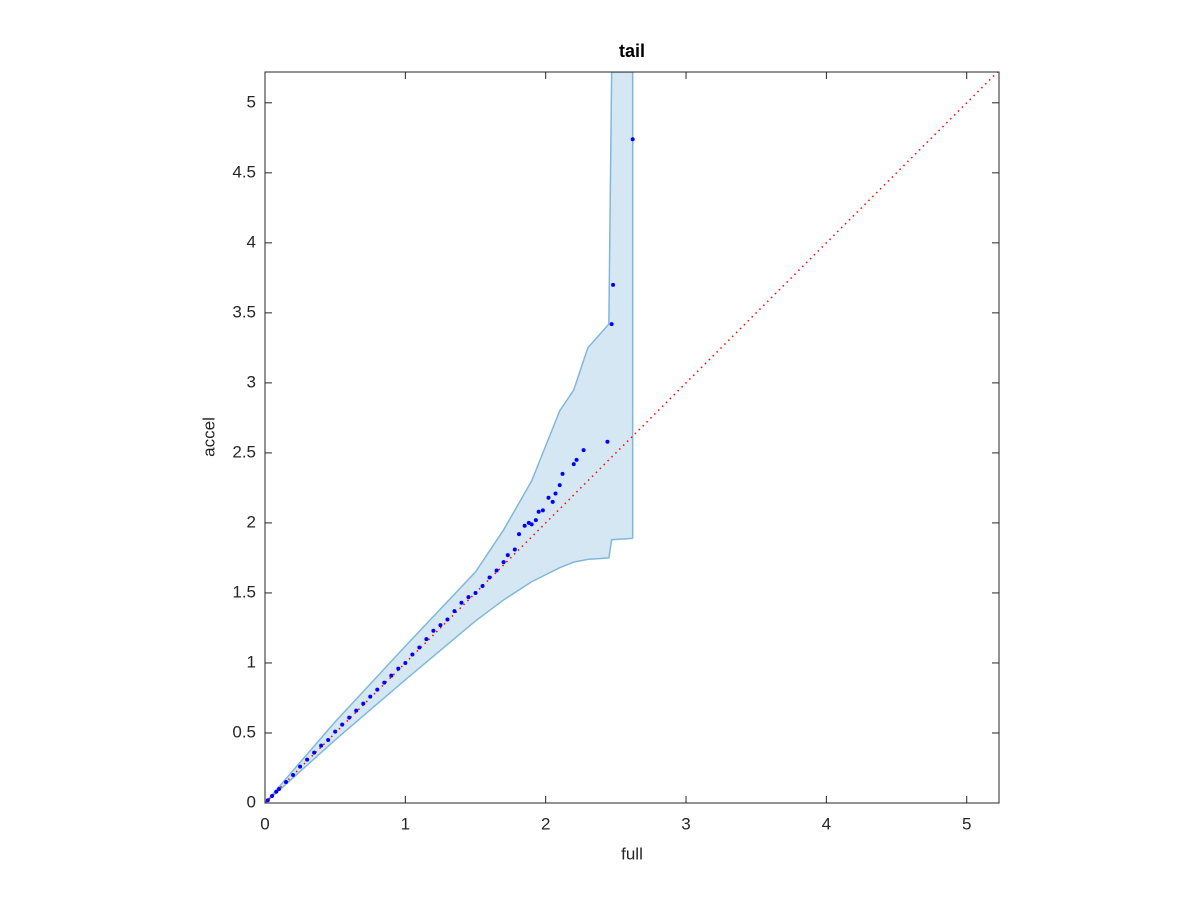  What do you see at coordinates (244, 451) in the screenshot?
I see `y-tick-label: 2.5` at bounding box center [244, 451].